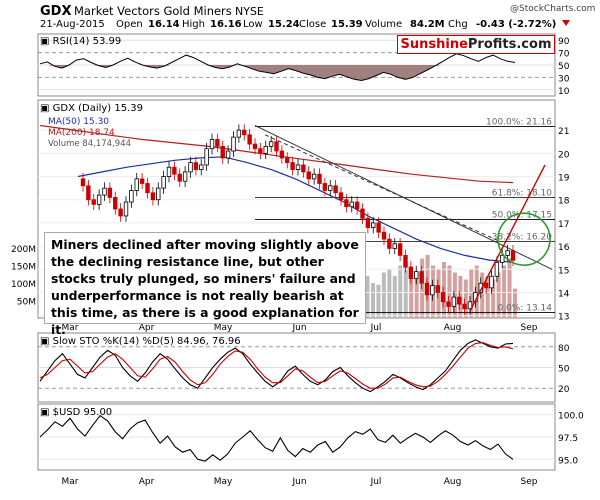 The image size is (600, 500). Describe the element at coordinates (72, 24) in the screenshot. I see `quote-field: 21-Aug-2015` at that location.